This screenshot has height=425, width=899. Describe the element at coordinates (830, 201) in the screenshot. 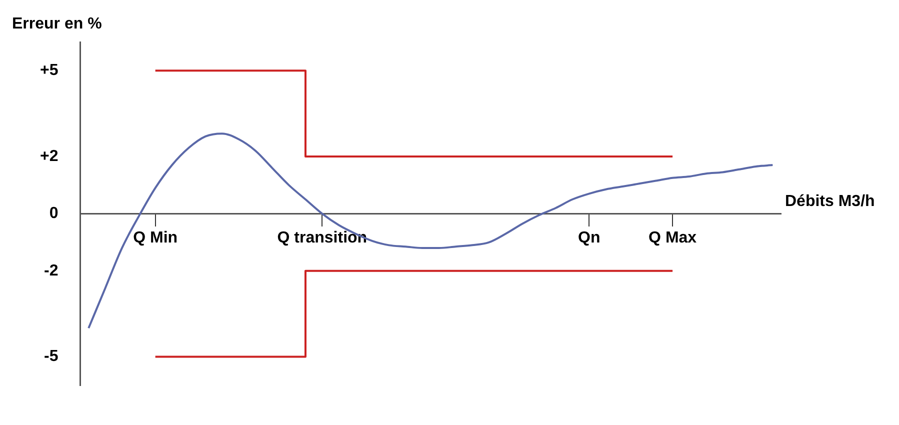

I see `x-axis-title: Débits M3/h` at that location.